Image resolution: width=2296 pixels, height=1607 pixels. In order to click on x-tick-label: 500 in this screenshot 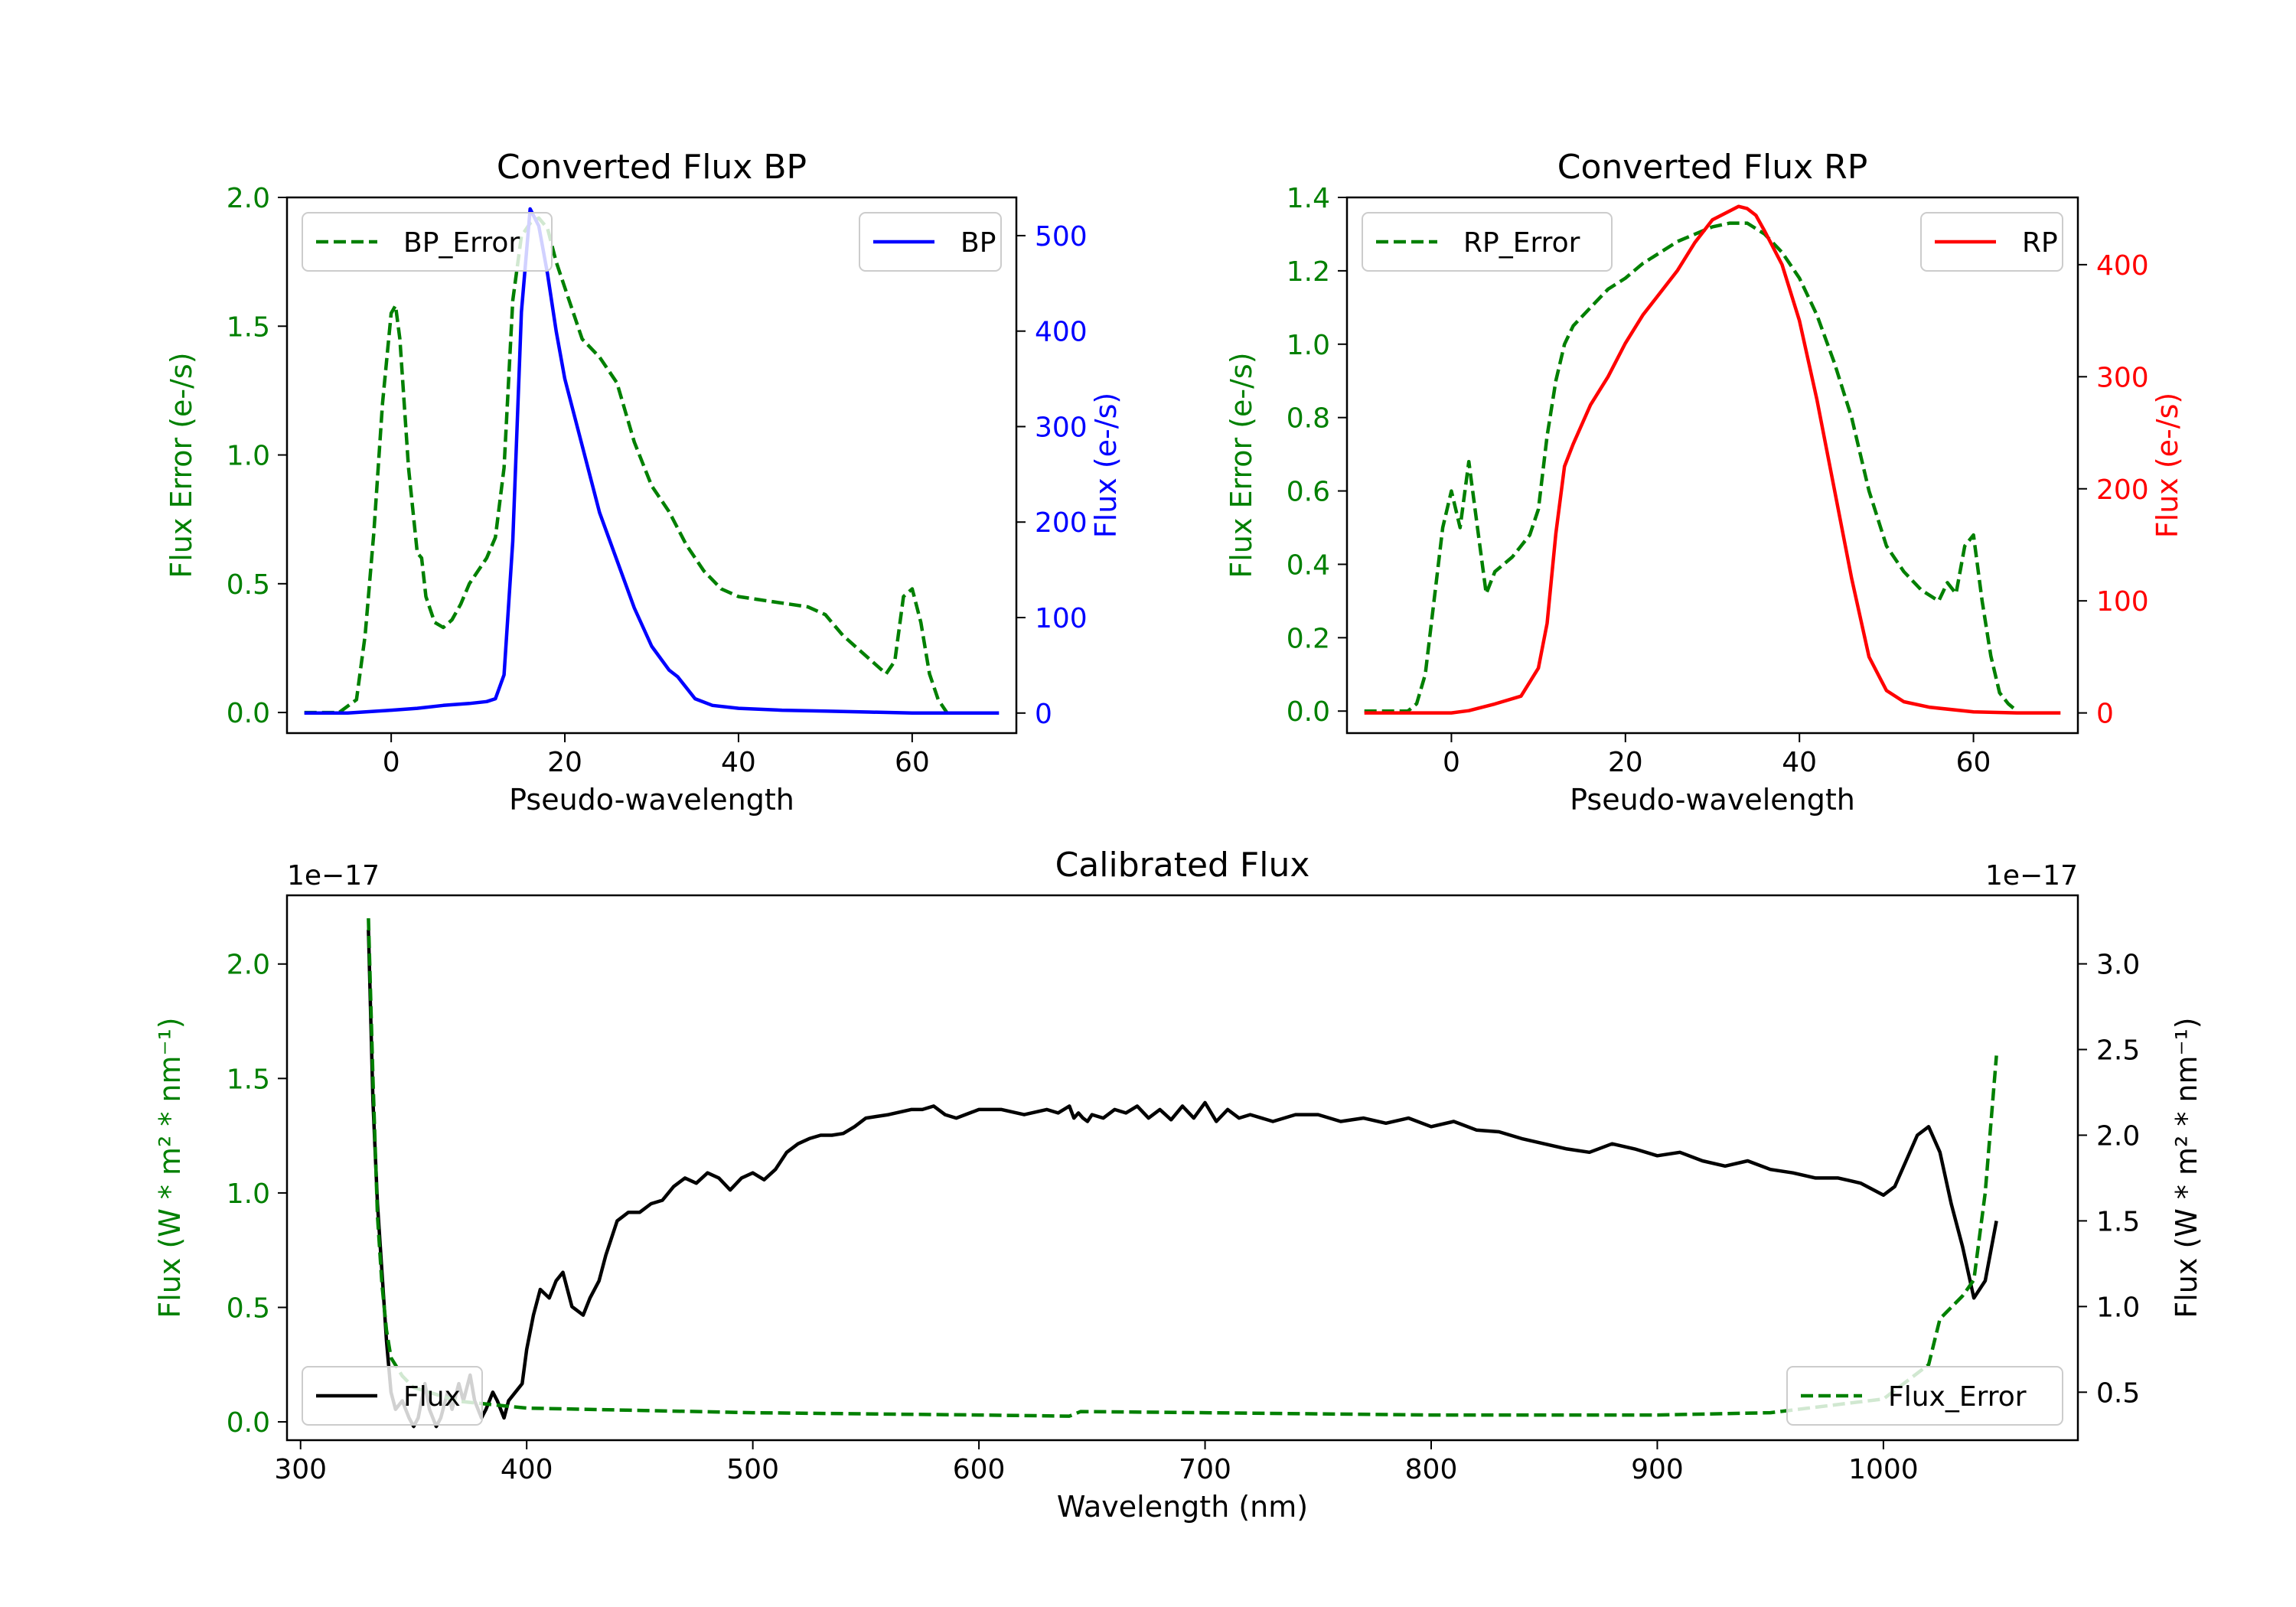, I will do `click(752, 1470)`.